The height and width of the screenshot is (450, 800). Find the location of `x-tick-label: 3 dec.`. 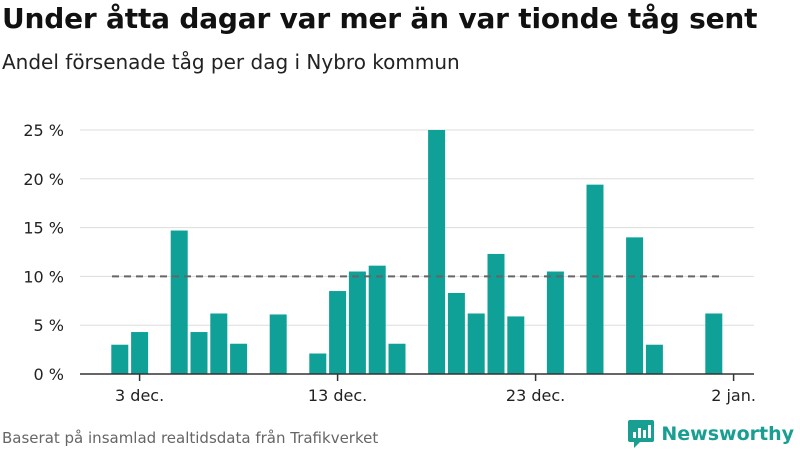

x-tick-label: 3 dec. is located at coordinates (139, 395).